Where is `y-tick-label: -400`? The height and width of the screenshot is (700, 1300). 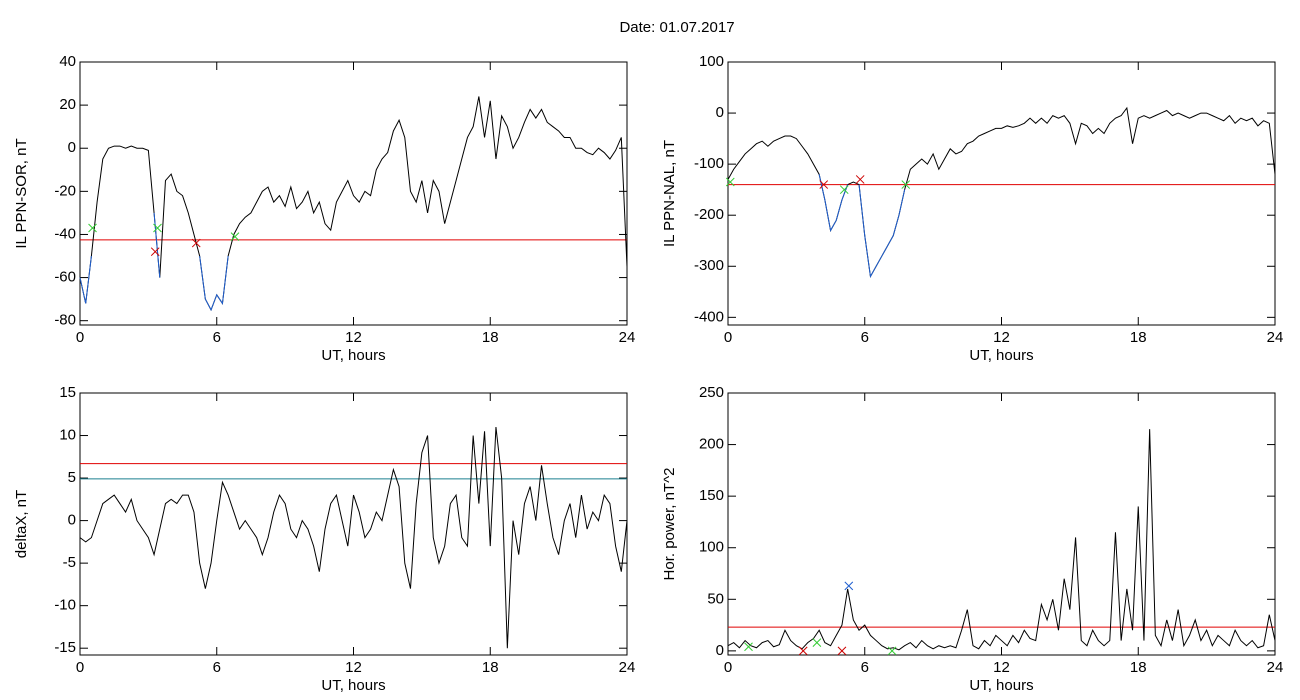
y-tick-label: -400 is located at coordinates (709, 316).